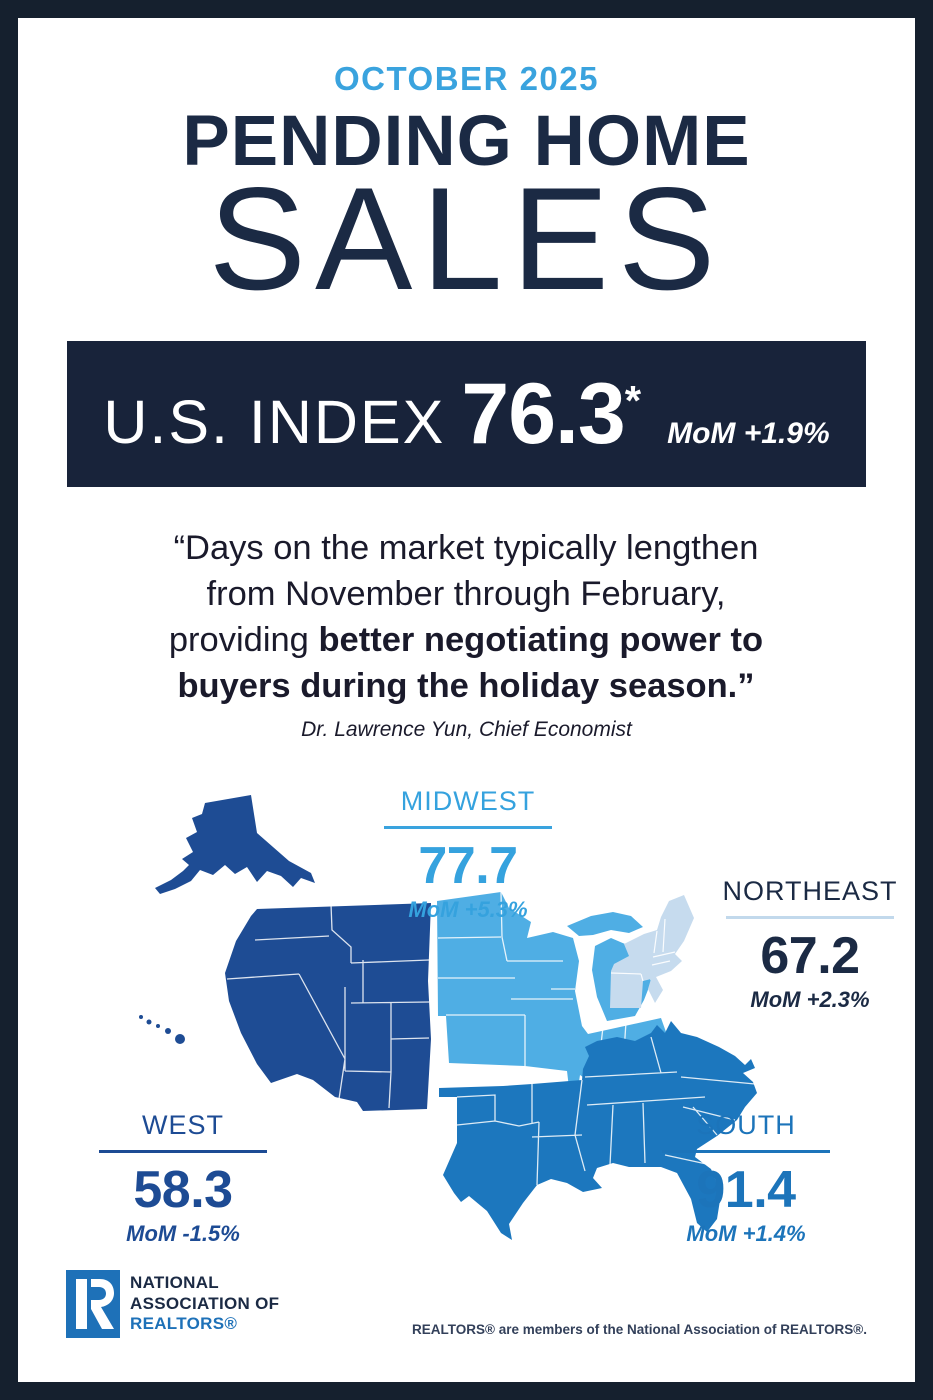 This screenshot has height=1400, width=933. What do you see at coordinates (746, 1151) in the screenshot?
I see `region-underline-south` at bounding box center [746, 1151].